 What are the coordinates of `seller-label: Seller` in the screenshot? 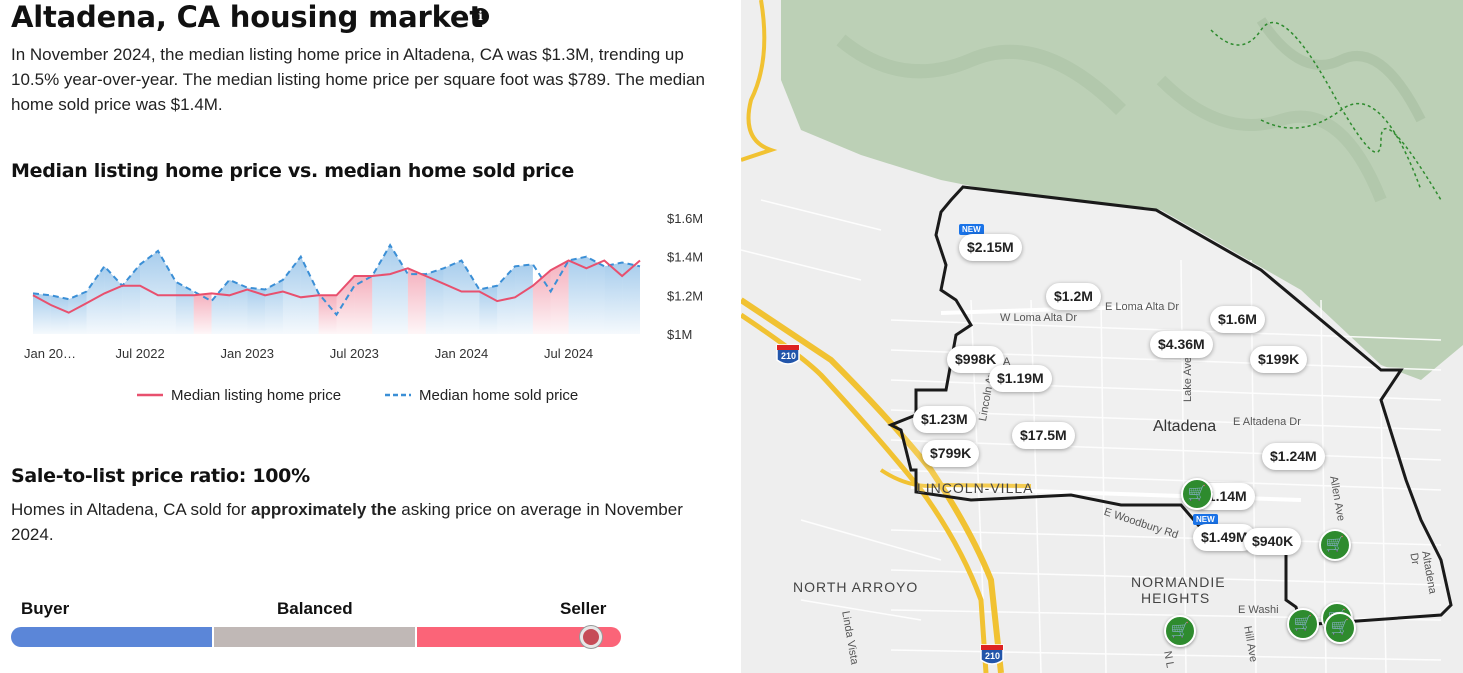 It's located at (583, 608).